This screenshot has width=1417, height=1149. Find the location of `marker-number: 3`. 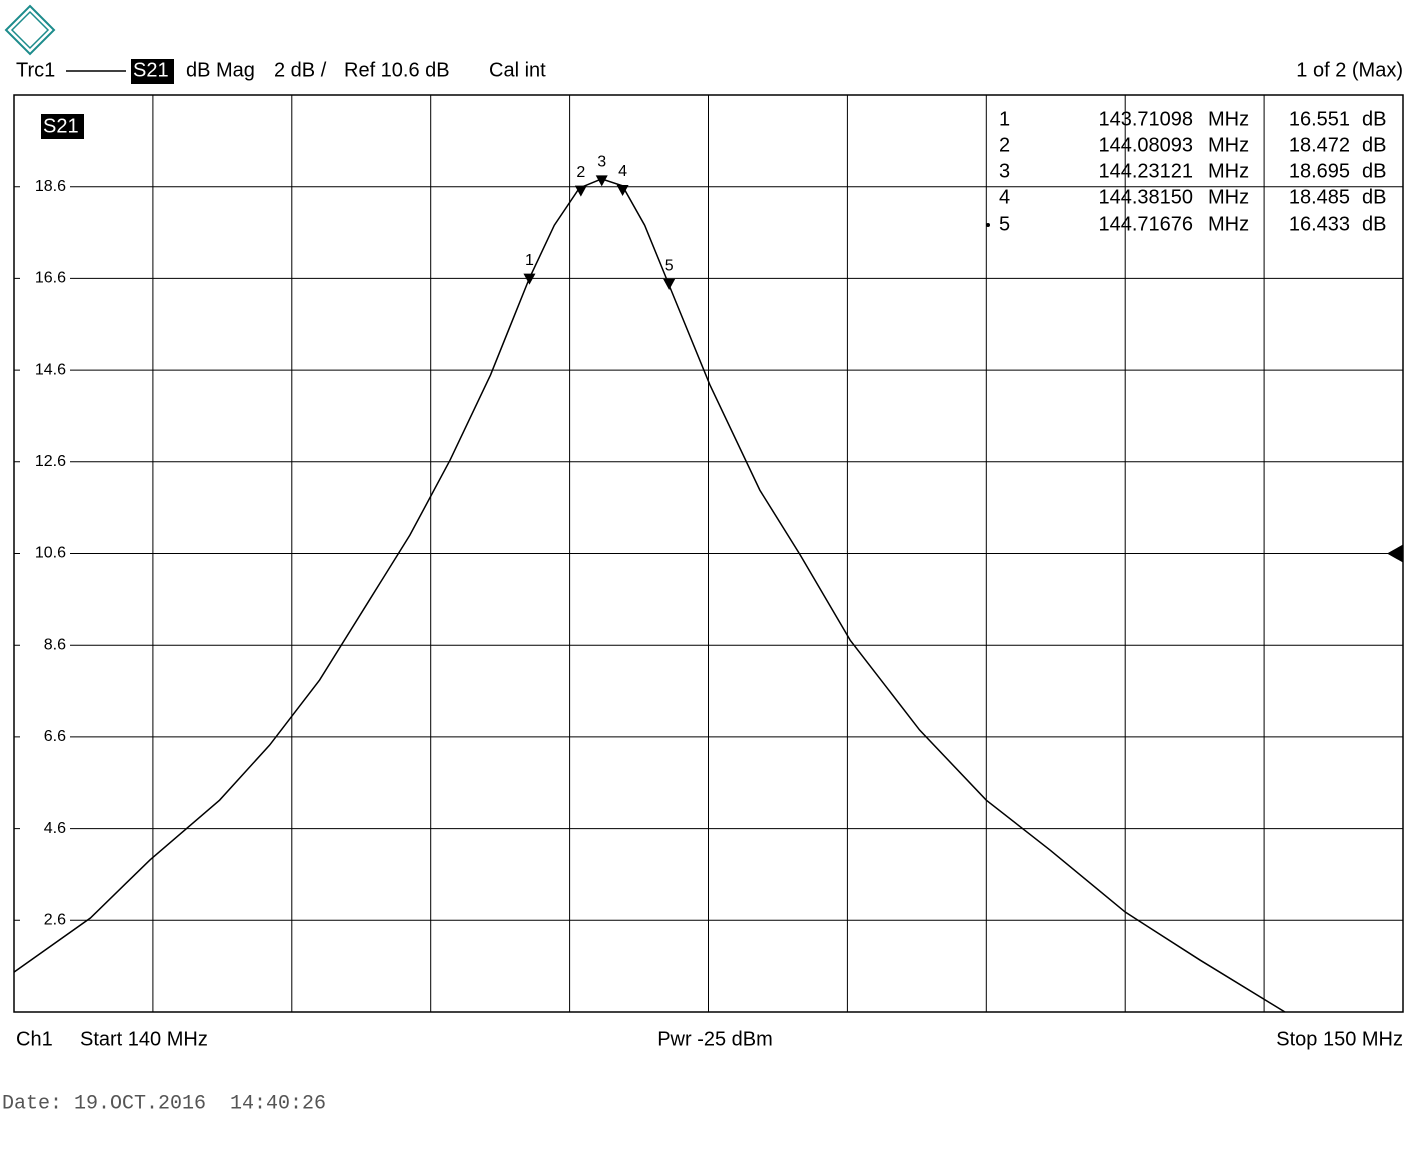

marker-number: 3 is located at coordinates (601, 162).